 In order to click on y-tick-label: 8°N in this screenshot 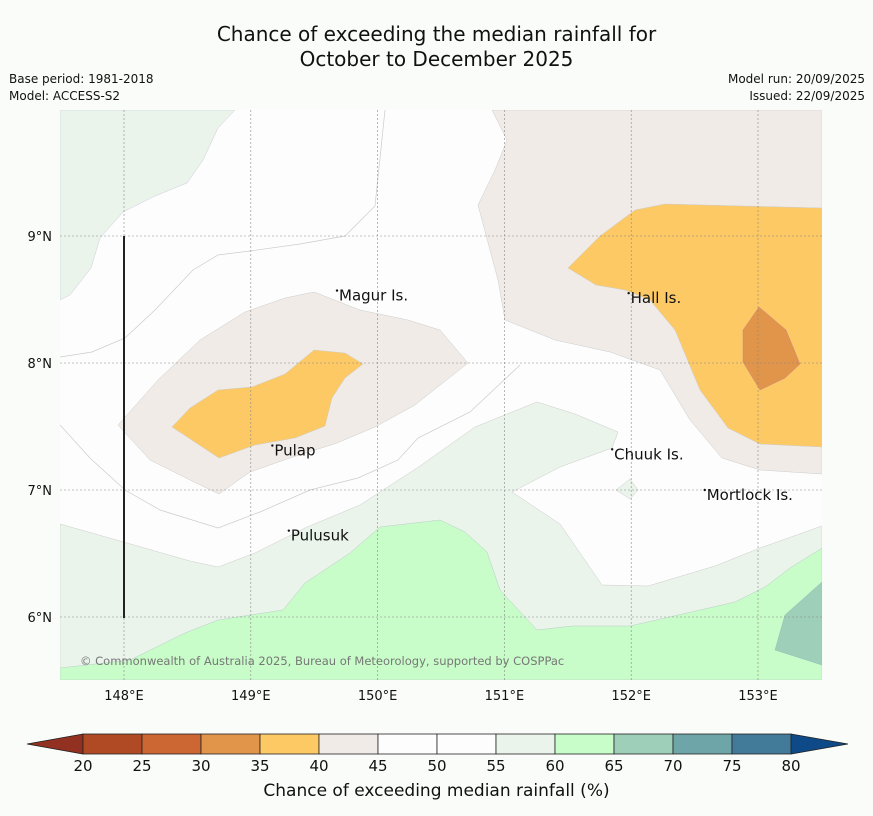, I will do `click(40, 364)`.